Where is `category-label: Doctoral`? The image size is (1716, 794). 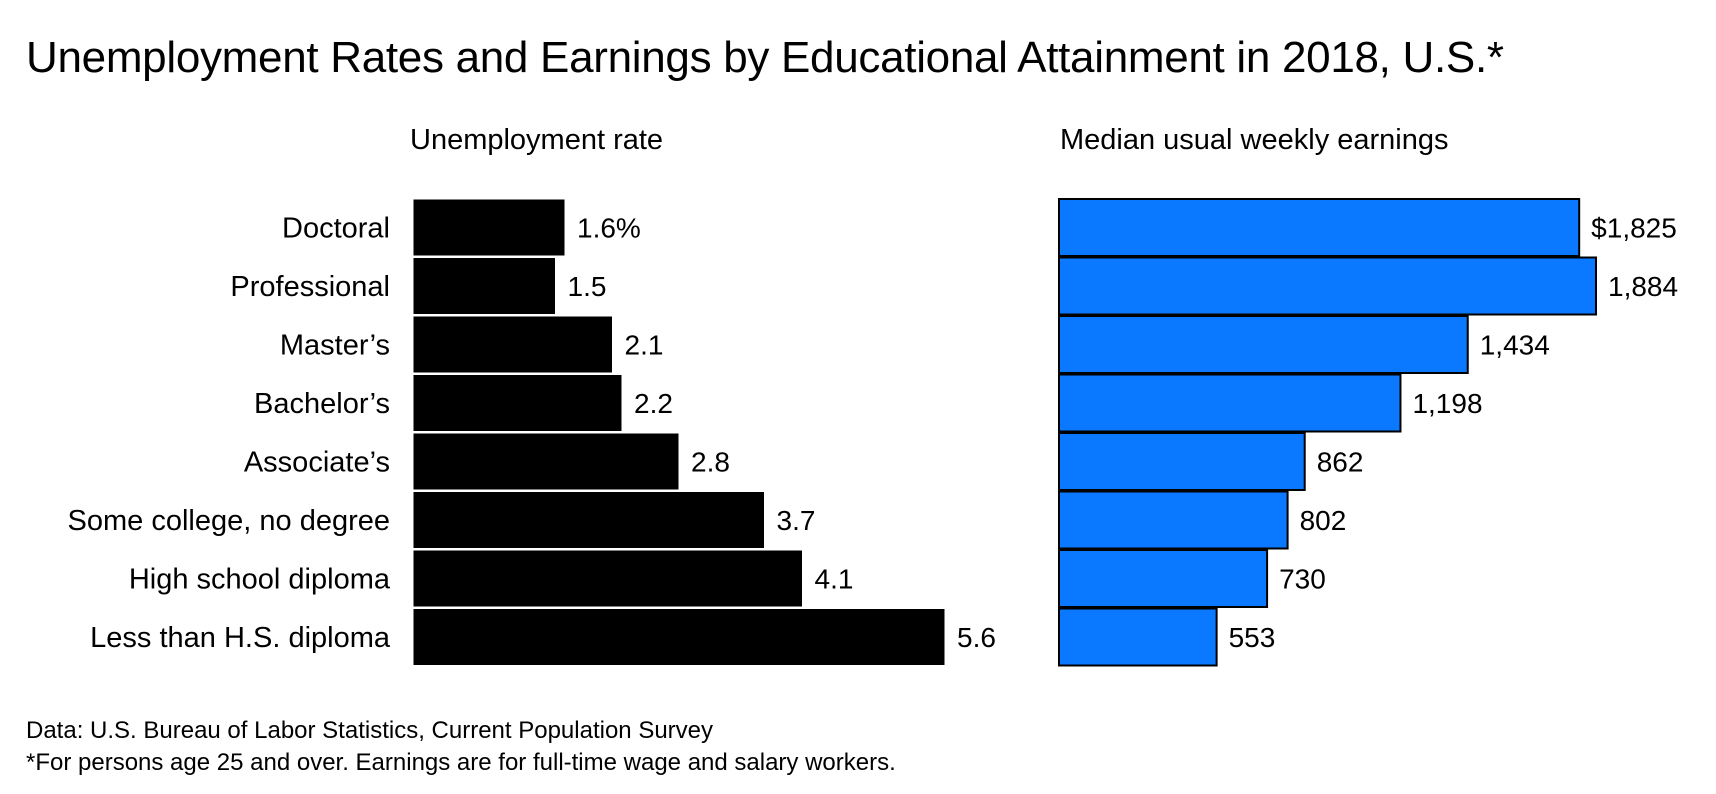
category-label: Doctoral is located at coordinates (336, 229).